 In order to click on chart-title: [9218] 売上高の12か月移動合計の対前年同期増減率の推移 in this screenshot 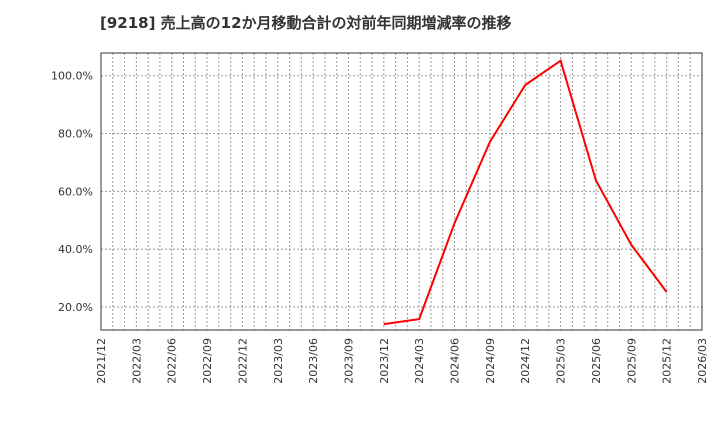, I will do `click(306, 23)`.